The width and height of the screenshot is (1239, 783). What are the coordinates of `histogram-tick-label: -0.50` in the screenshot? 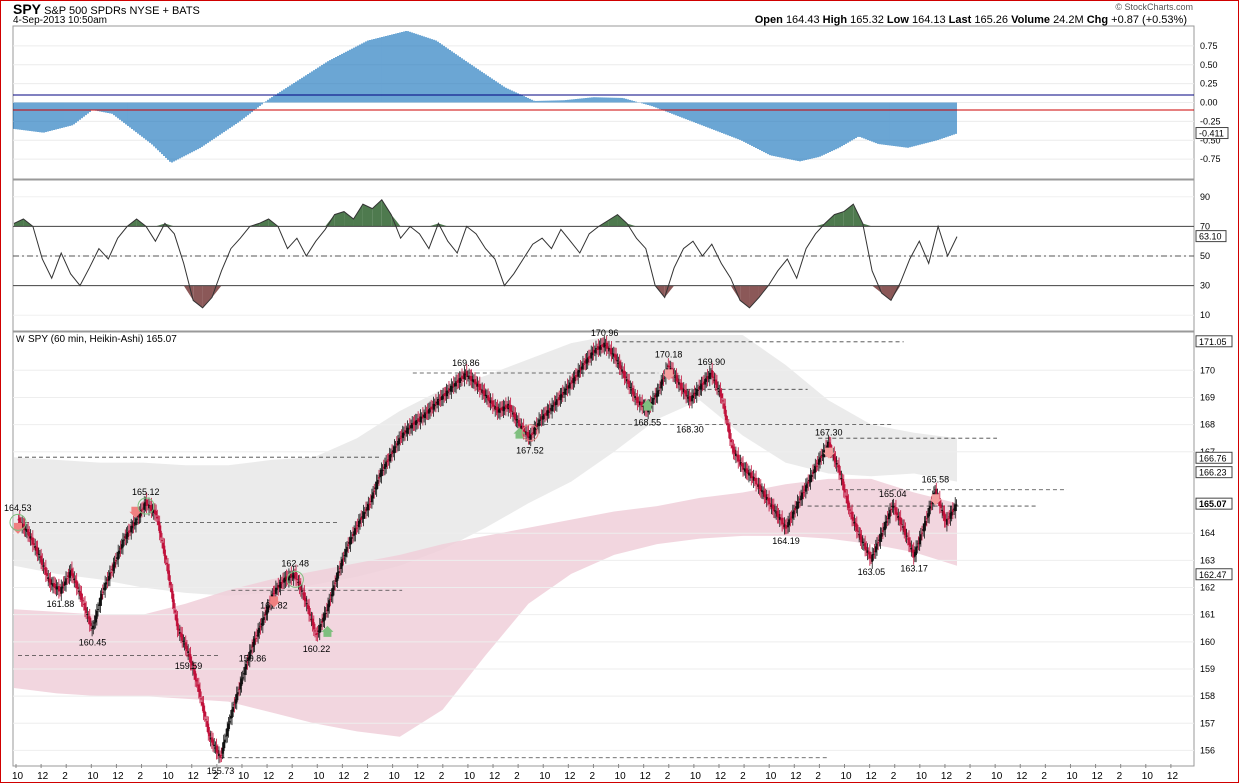 It's located at (1210, 140).